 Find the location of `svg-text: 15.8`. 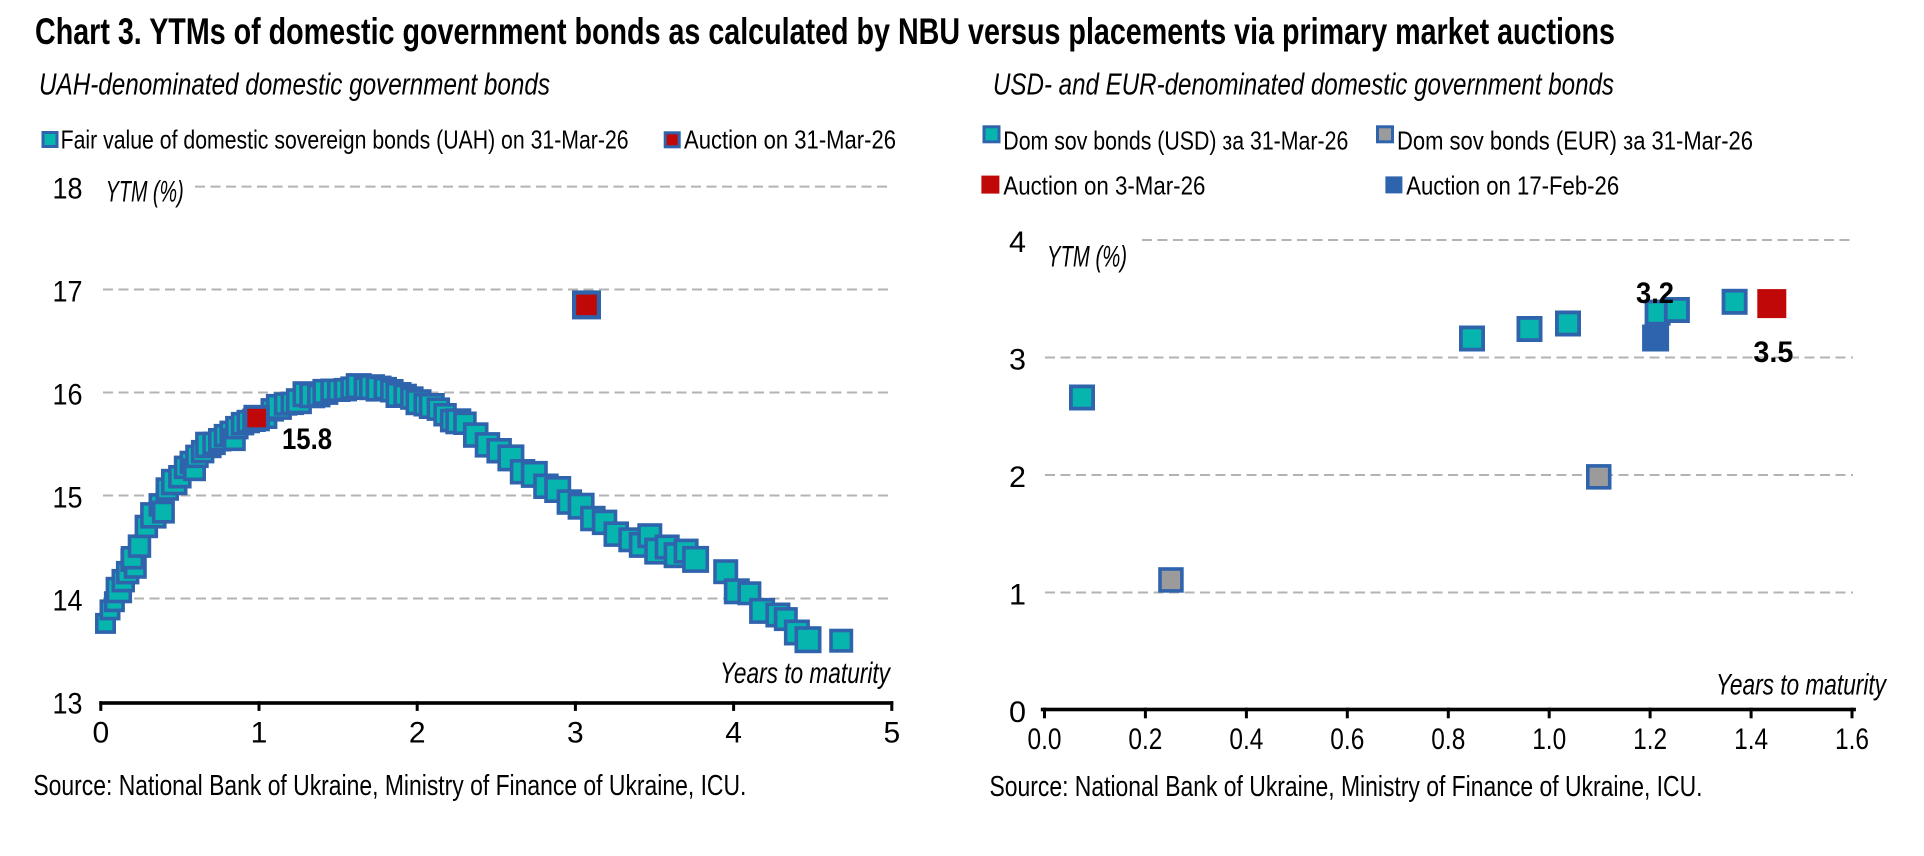

svg-text: 15.8 is located at coordinates (307, 439).